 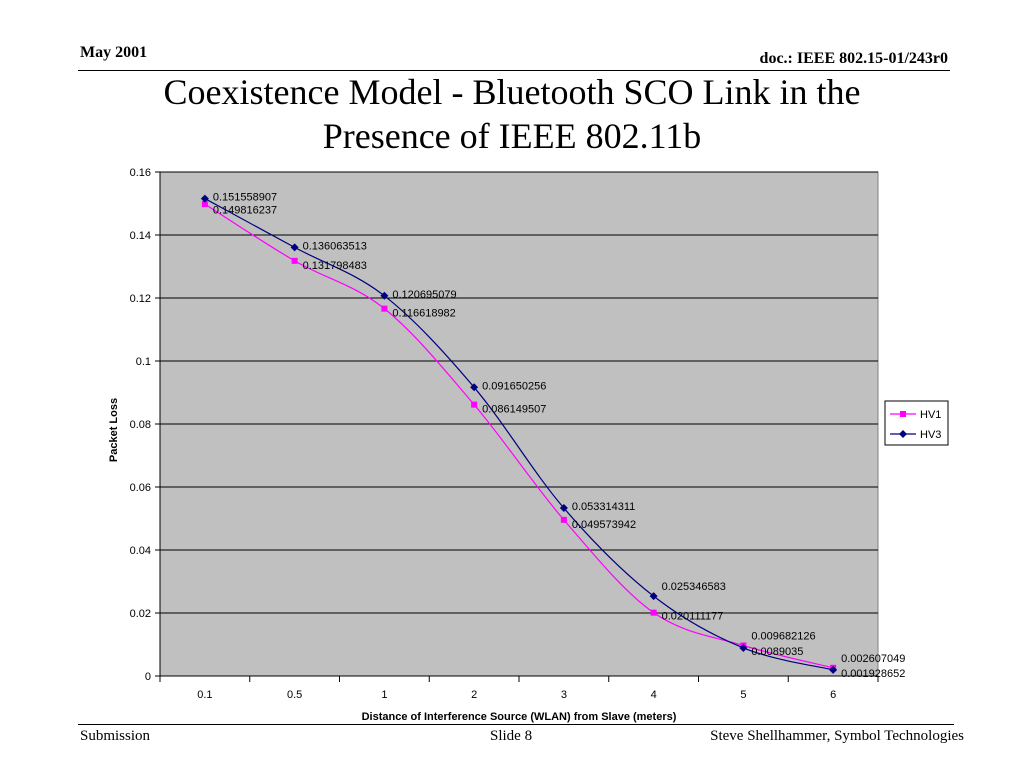 What do you see at coordinates (514, 70) in the screenshot?
I see `header-rule` at bounding box center [514, 70].